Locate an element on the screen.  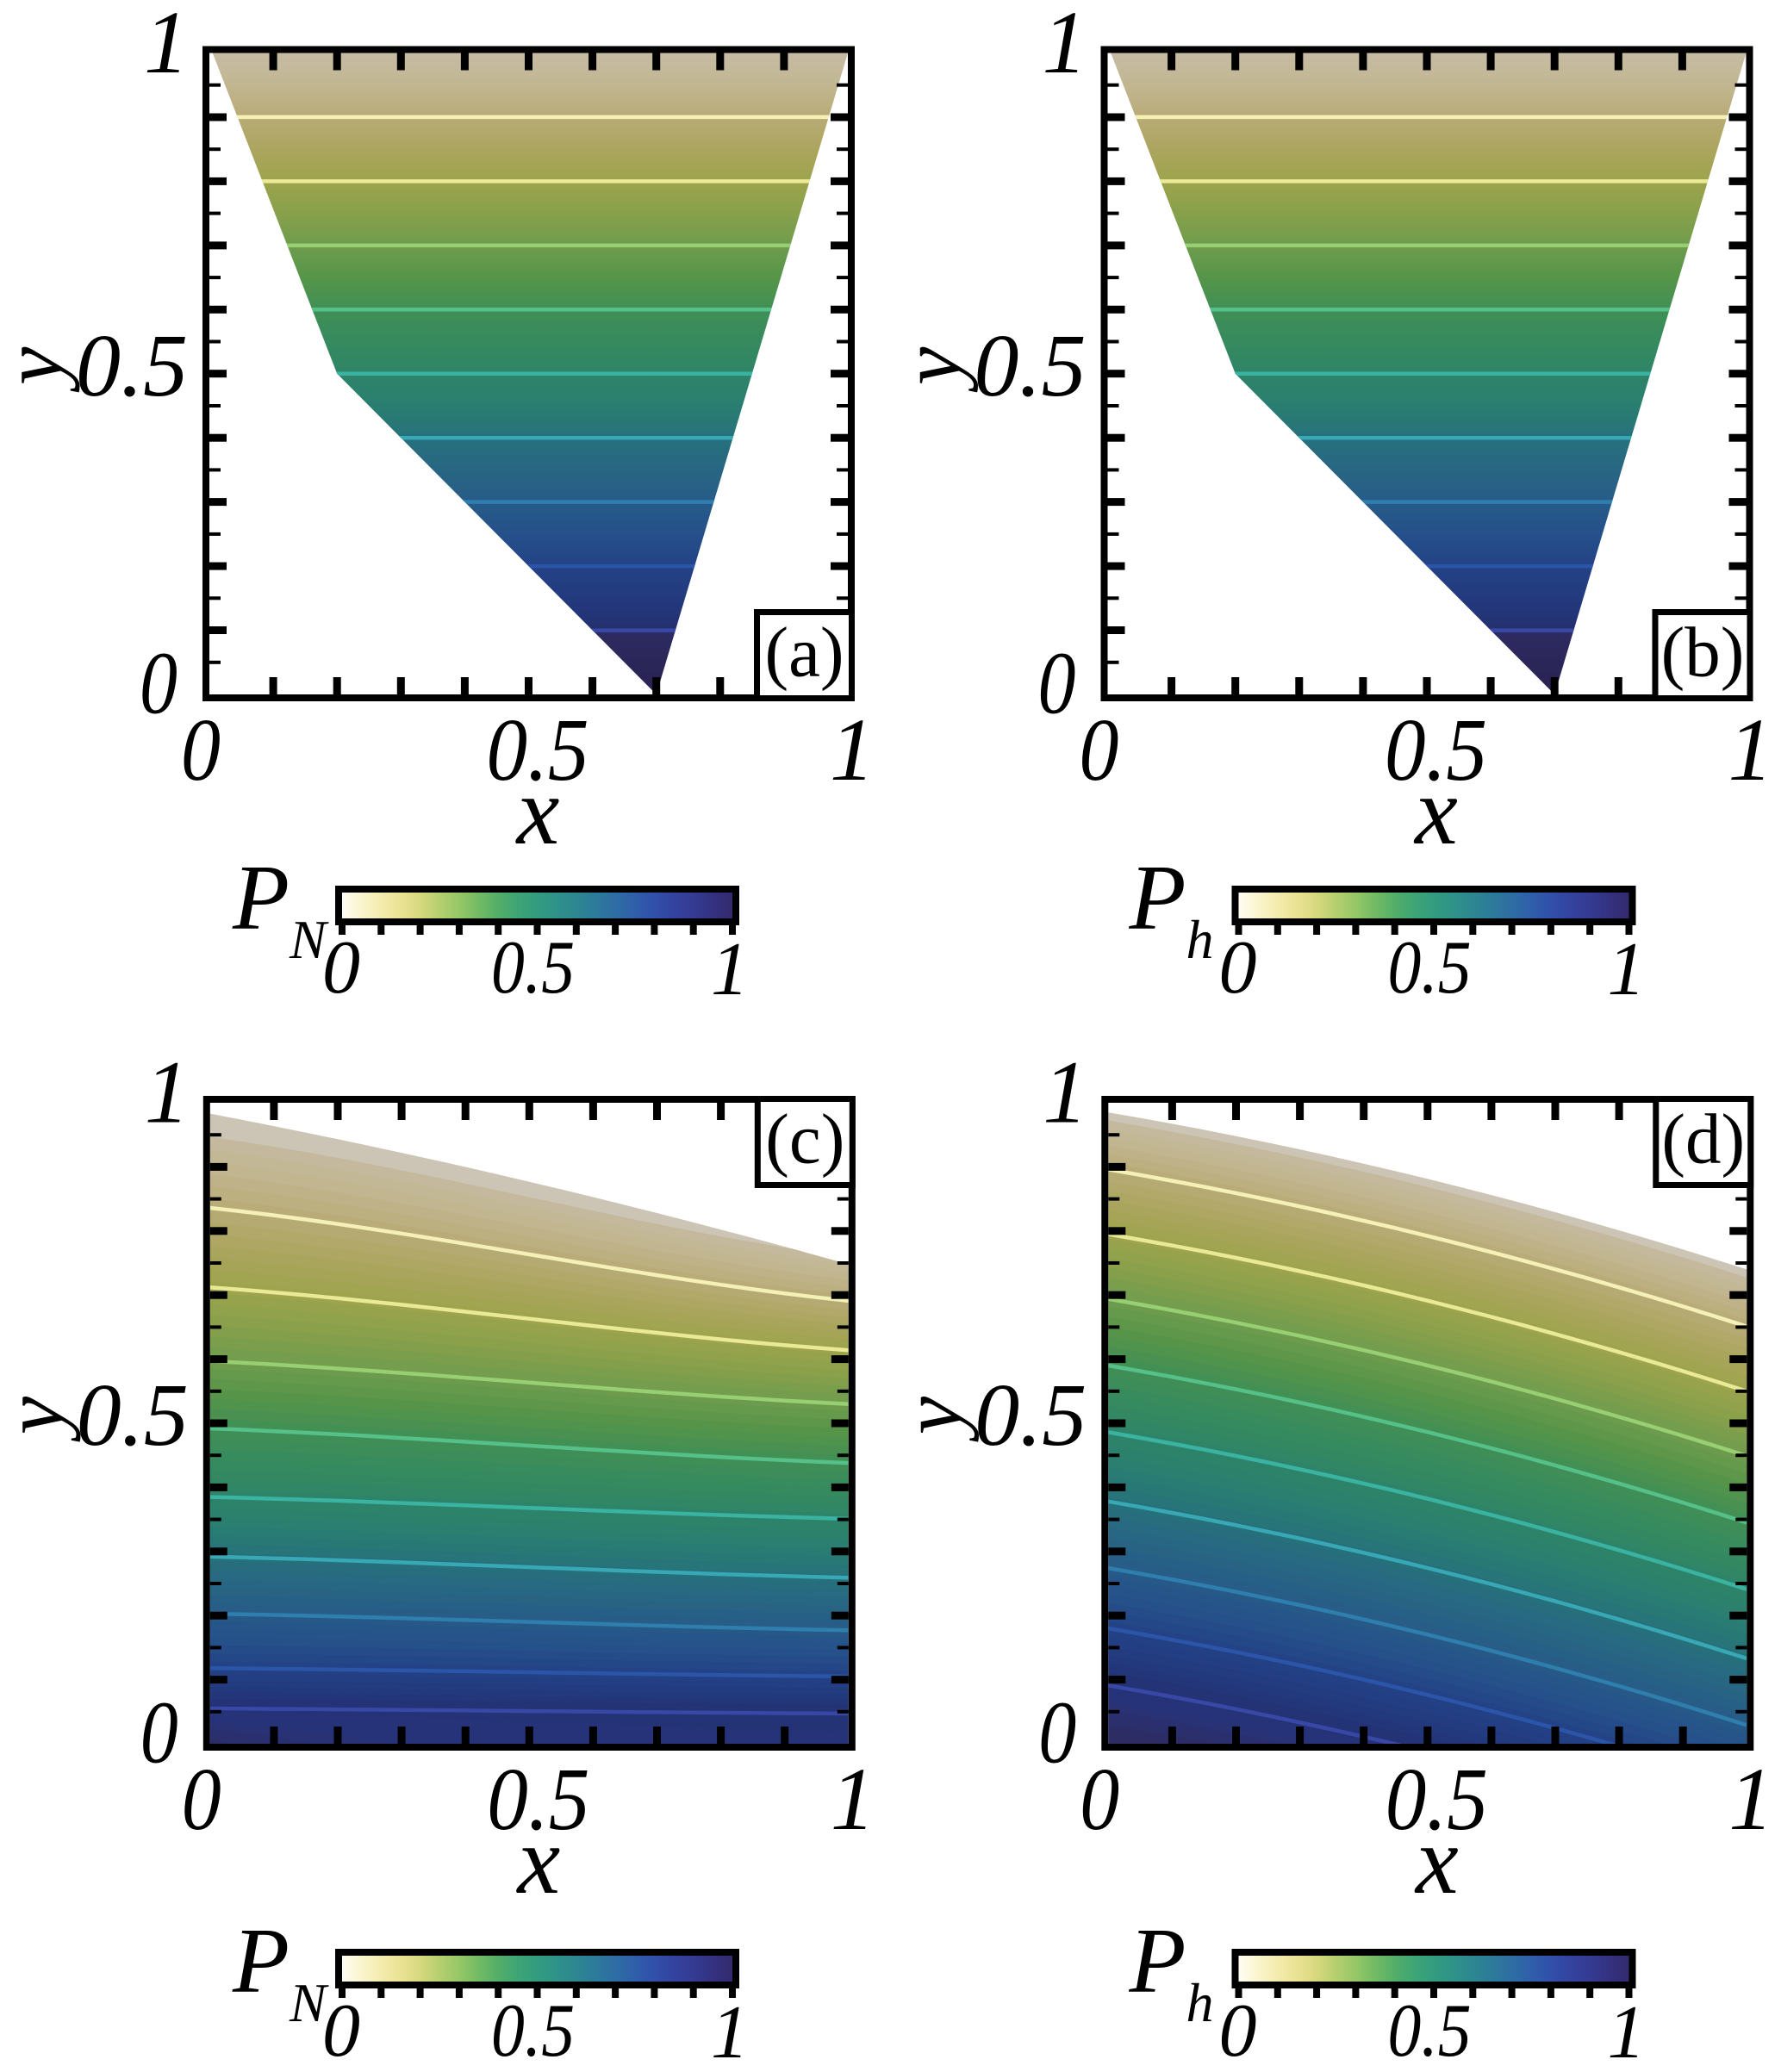
svg-text: (d) is located at coordinates (1703, 1139).